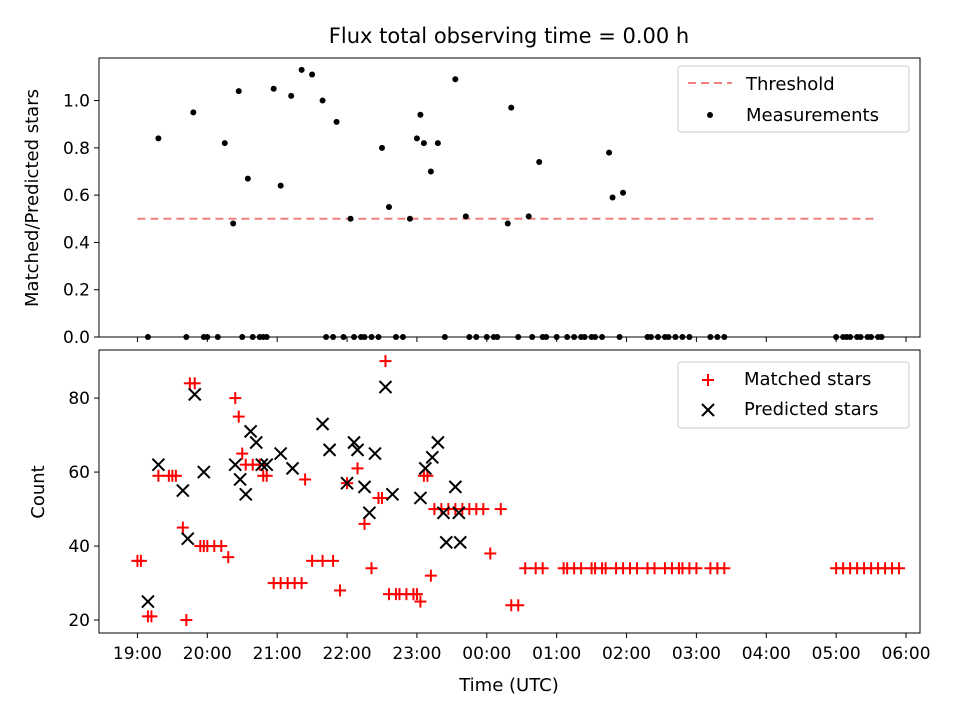  What do you see at coordinates (207, 654) in the screenshot?
I see `x-tick-label: 20:00` at bounding box center [207, 654].